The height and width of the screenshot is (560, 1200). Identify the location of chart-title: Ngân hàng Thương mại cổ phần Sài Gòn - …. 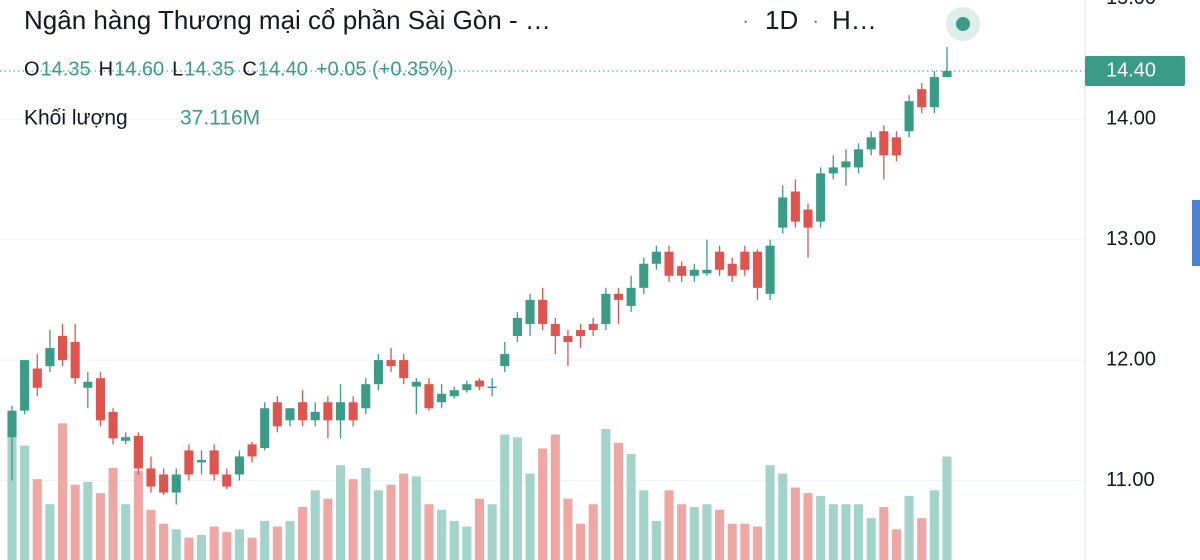
(287, 20).